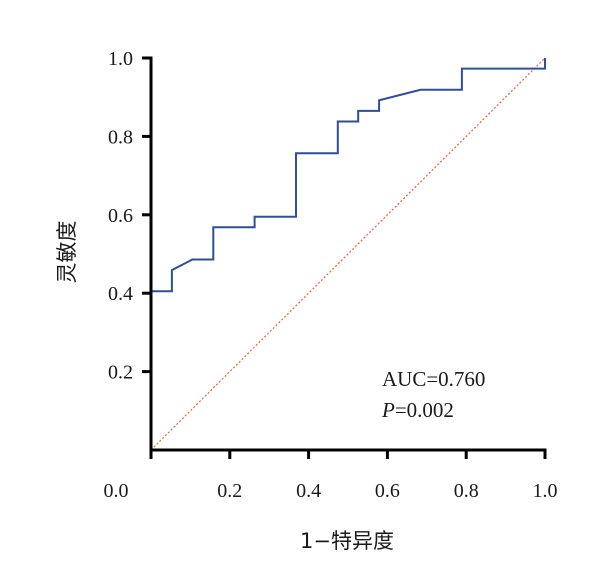  I want to click on x-axis-ticks: 0.0 0.2 0.4 0.6 0.8 1.0, so click(331, 476).